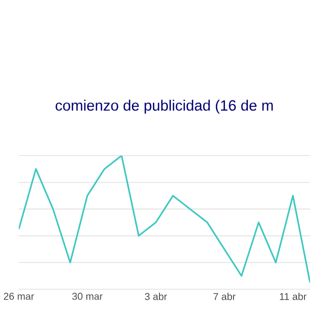 The image size is (328, 319). What do you see at coordinates (225, 296) in the screenshot?
I see `x-tick-label: 7 abr` at bounding box center [225, 296].